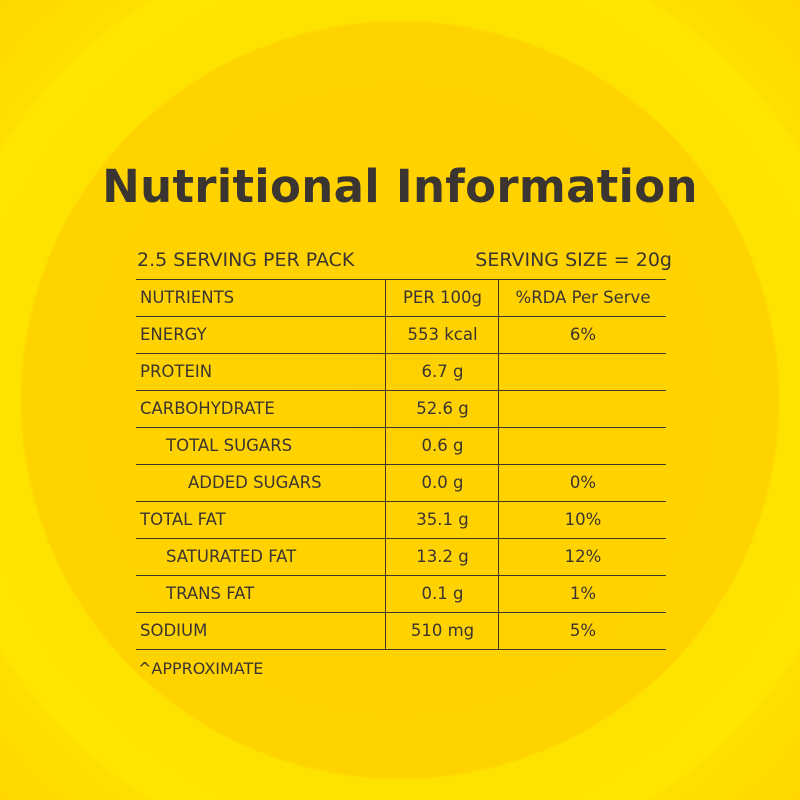  What do you see at coordinates (442, 483) in the screenshot?
I see `per-100g-value: 0.0 g` at bounding box center [442, 483].